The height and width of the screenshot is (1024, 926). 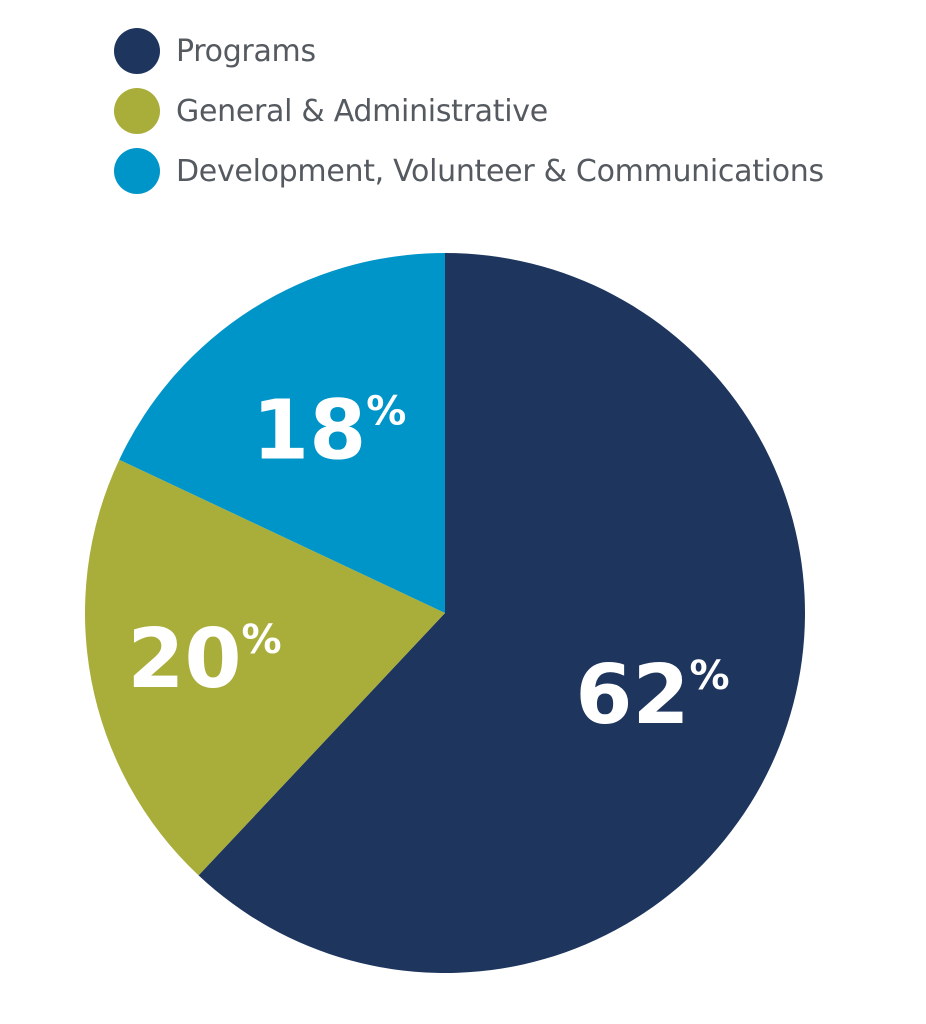 I want to click on pie-label-general-administrative: 20%, so click(x=204, y=659).